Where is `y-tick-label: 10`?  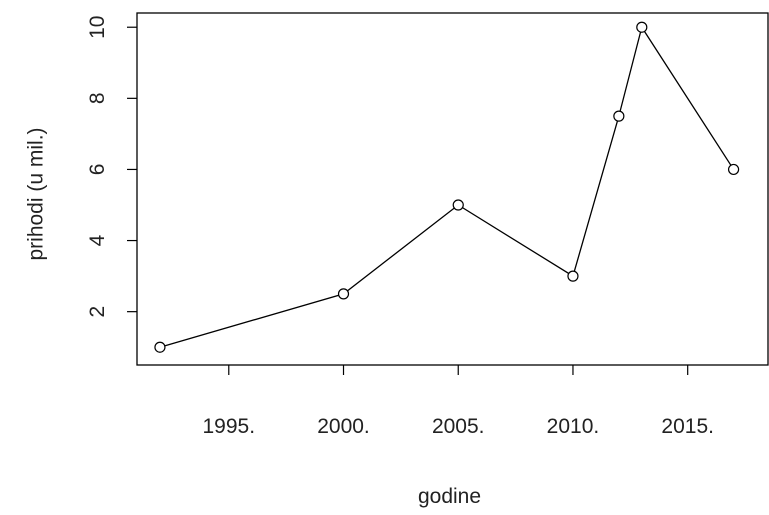 y-tick-label: 10 is located at coordinates (97, 27).